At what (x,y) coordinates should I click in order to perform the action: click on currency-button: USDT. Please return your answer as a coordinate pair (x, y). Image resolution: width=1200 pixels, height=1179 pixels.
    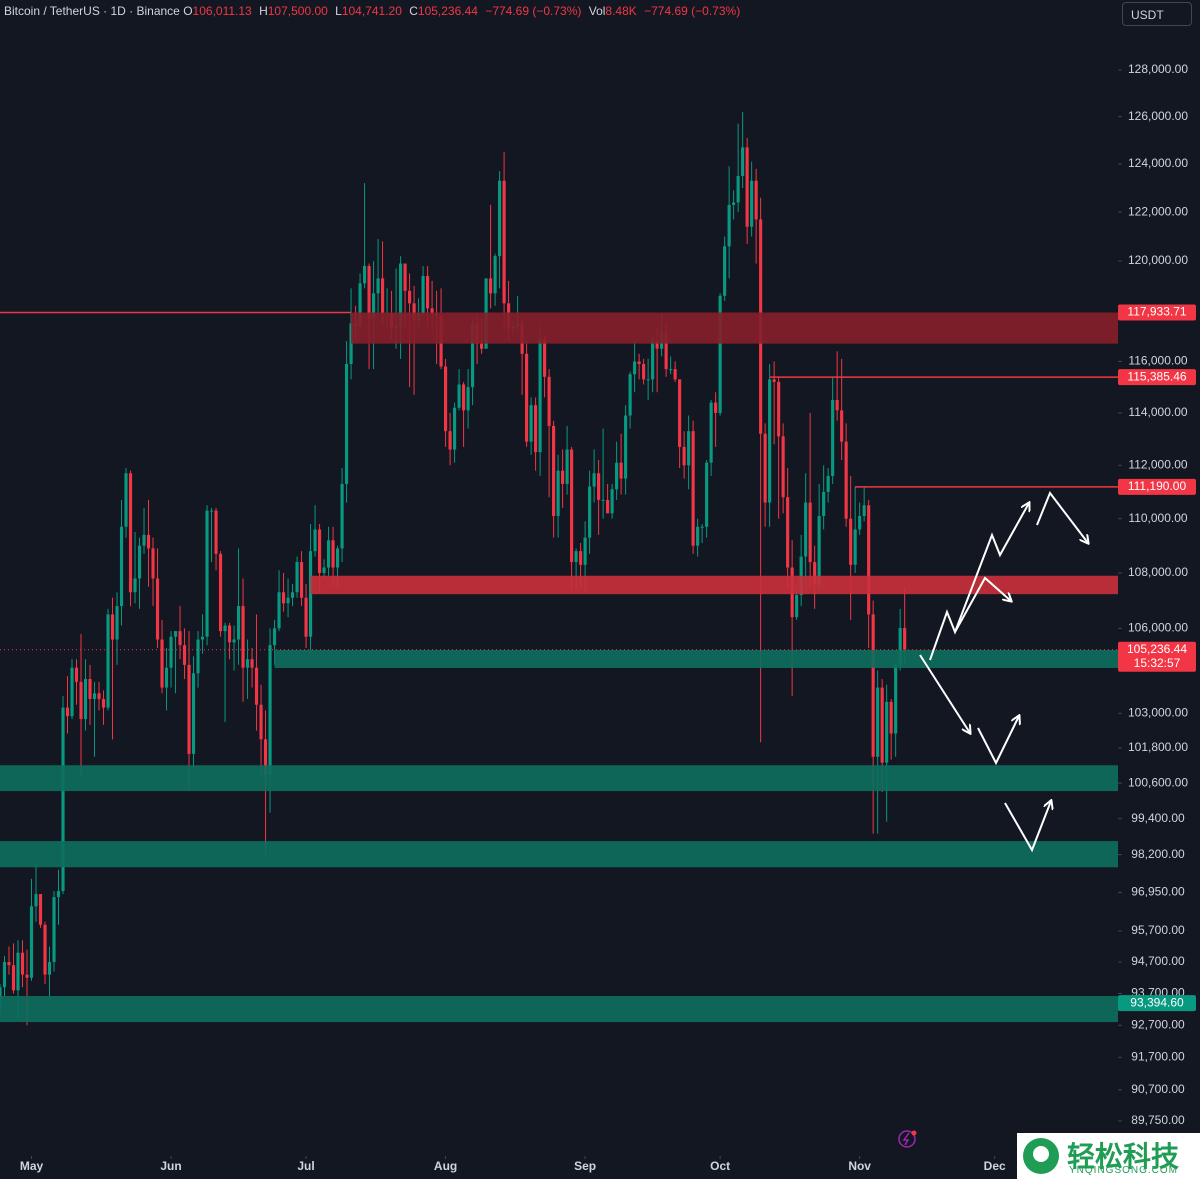
    Looking at the image, I should click on (1157, 14).